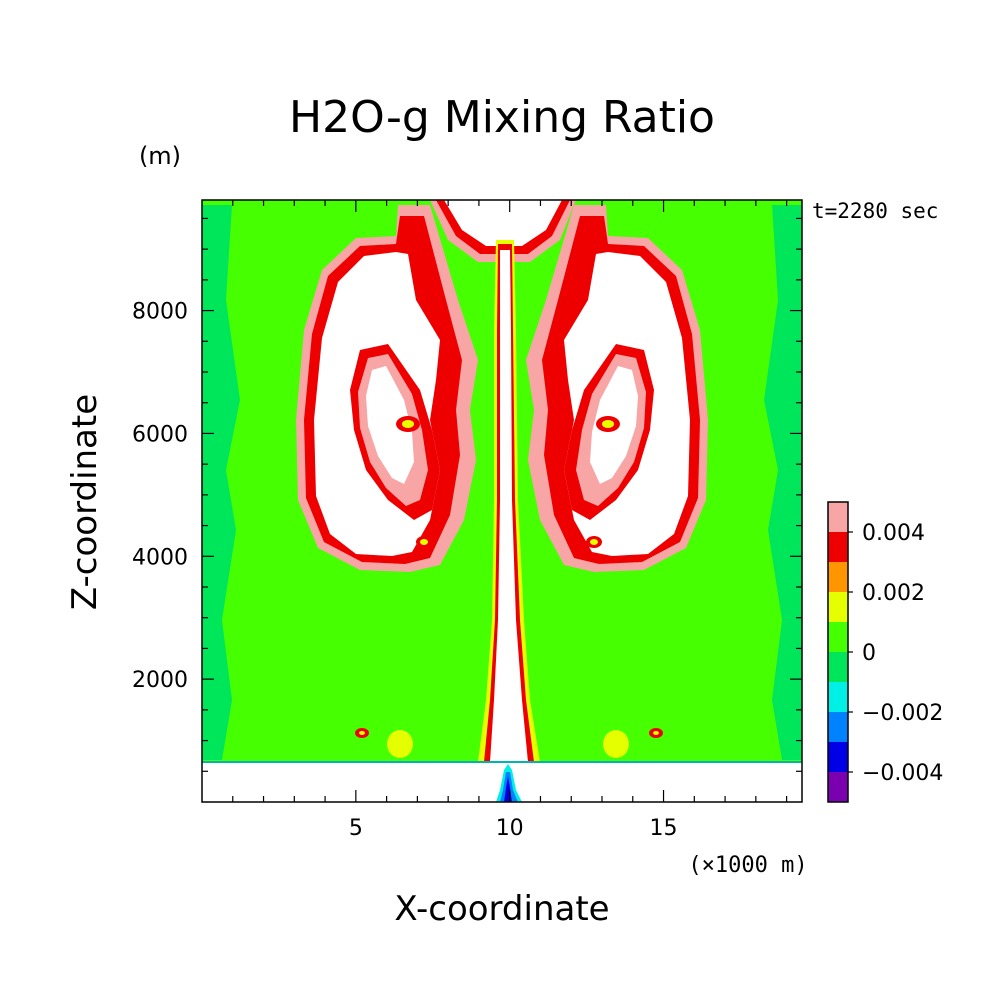 The image size is (1004, 1004). Describe the element at coordinates (160, 156) in the screenshot. I see `y-unit-label: (m)` at that location.